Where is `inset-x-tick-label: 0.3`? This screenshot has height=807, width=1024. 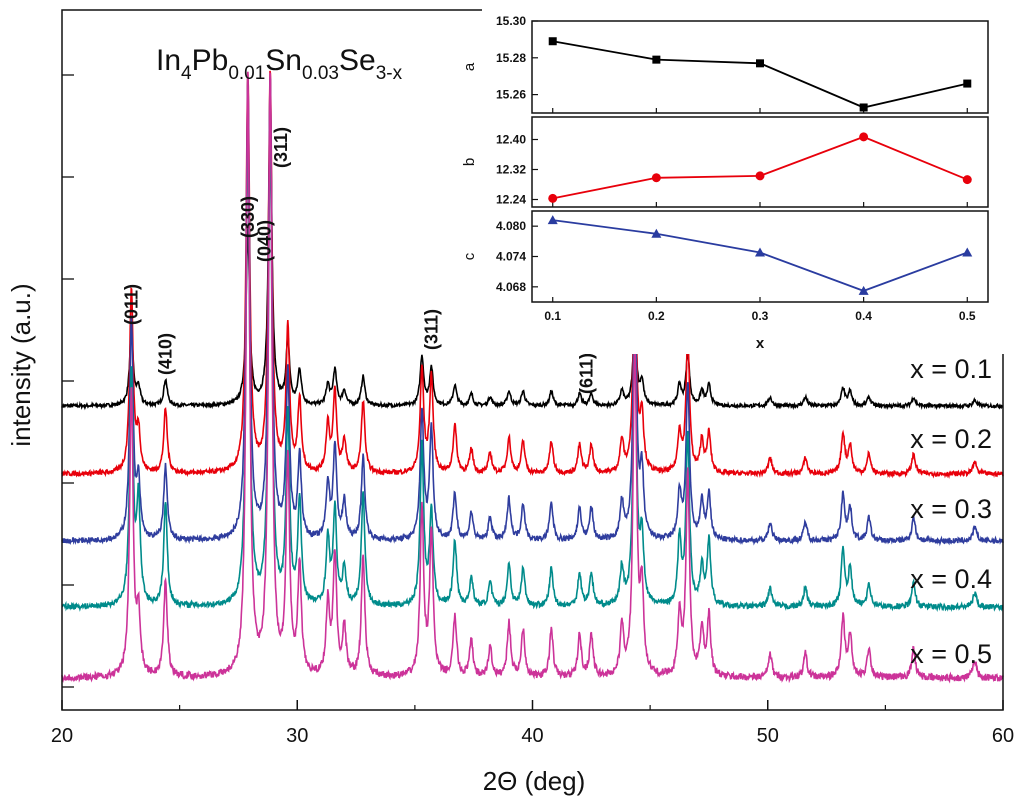
inset-x-tick-label: 0.3 is located at coordinates (760, 316).